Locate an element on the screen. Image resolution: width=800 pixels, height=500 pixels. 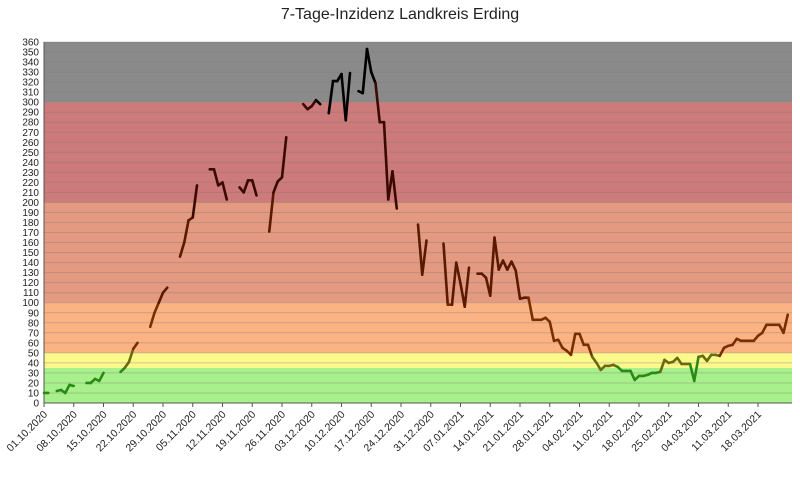
y-tick-label: 40 is located at coordinates (34, 363).